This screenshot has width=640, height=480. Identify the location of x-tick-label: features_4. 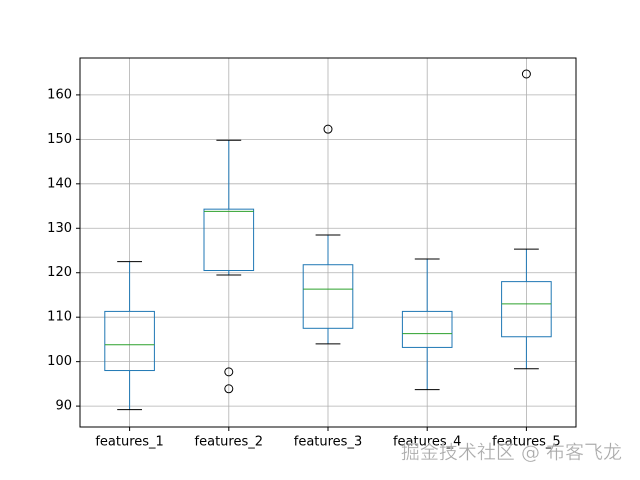
(427, 442).